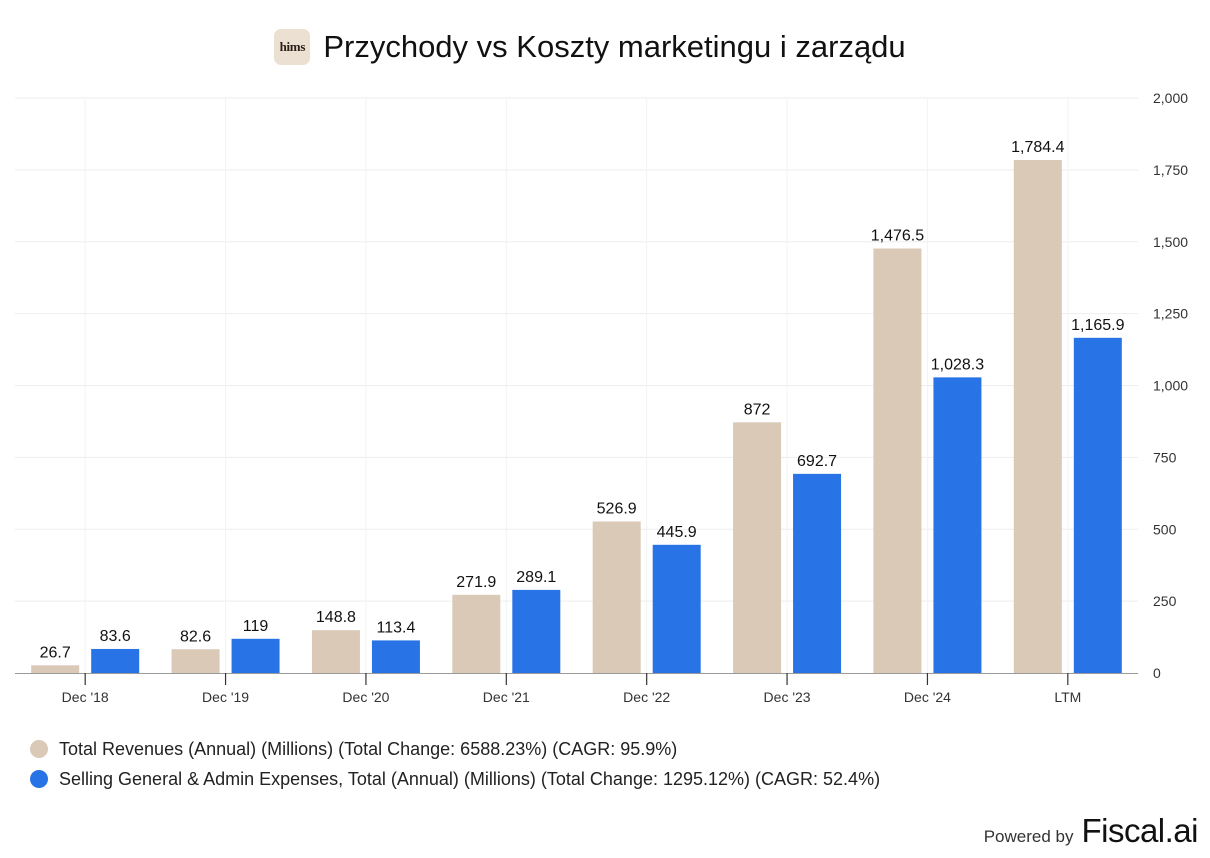 Image resolution: width=1210 pixels, height=858 pixels. Describe the element at coordinates (225, 697) in the screenshot. I see `x-tick-label: Dec '19` at that location.